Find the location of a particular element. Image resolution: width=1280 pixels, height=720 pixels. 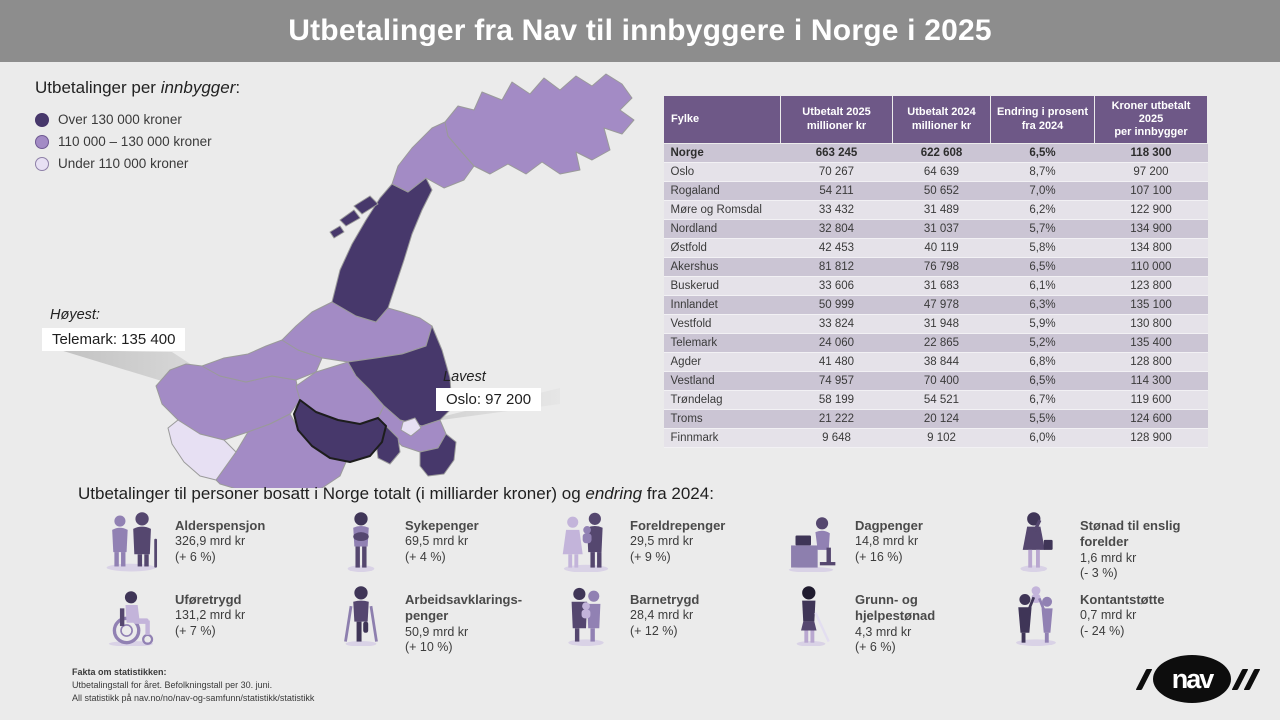

table-cell-per: 123 800 is located at coordinates (1151, 286).